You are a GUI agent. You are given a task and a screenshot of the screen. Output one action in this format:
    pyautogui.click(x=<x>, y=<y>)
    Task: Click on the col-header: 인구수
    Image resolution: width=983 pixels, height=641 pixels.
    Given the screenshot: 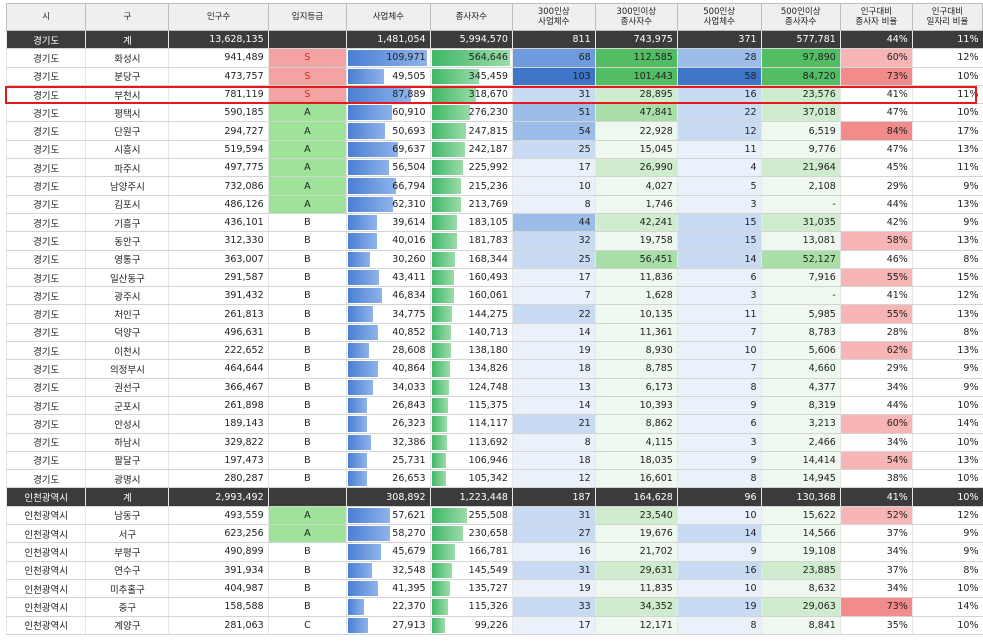 What is the action you would take?
    pyautogui.click(x=218, y=17)
    